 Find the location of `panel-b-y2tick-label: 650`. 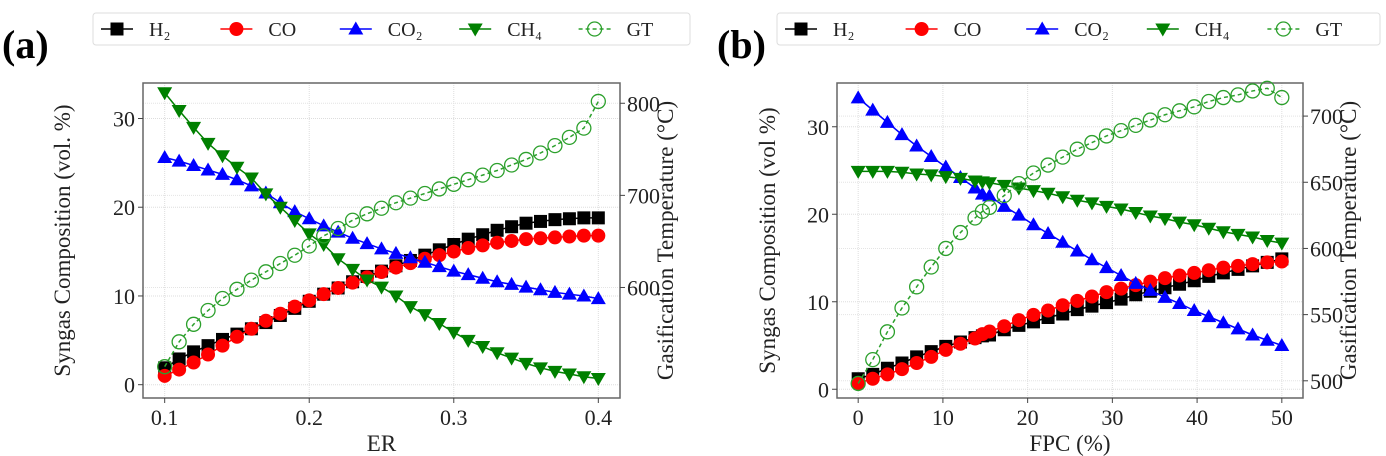

panel-b-y2tick-label: 650 is located at coordinates (1326, 182).